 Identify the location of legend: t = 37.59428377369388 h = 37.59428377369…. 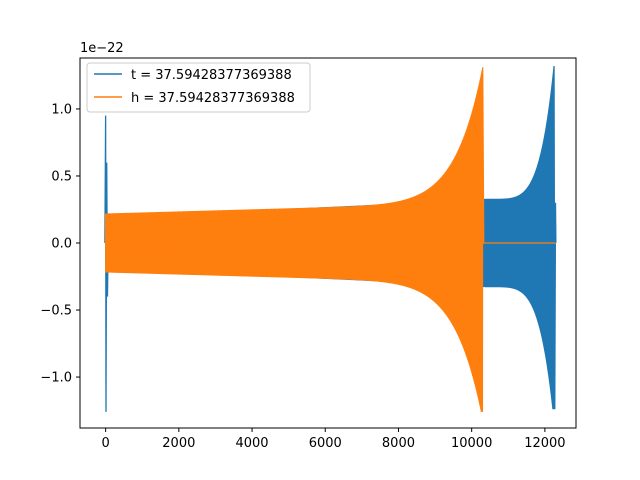
(198, 87).